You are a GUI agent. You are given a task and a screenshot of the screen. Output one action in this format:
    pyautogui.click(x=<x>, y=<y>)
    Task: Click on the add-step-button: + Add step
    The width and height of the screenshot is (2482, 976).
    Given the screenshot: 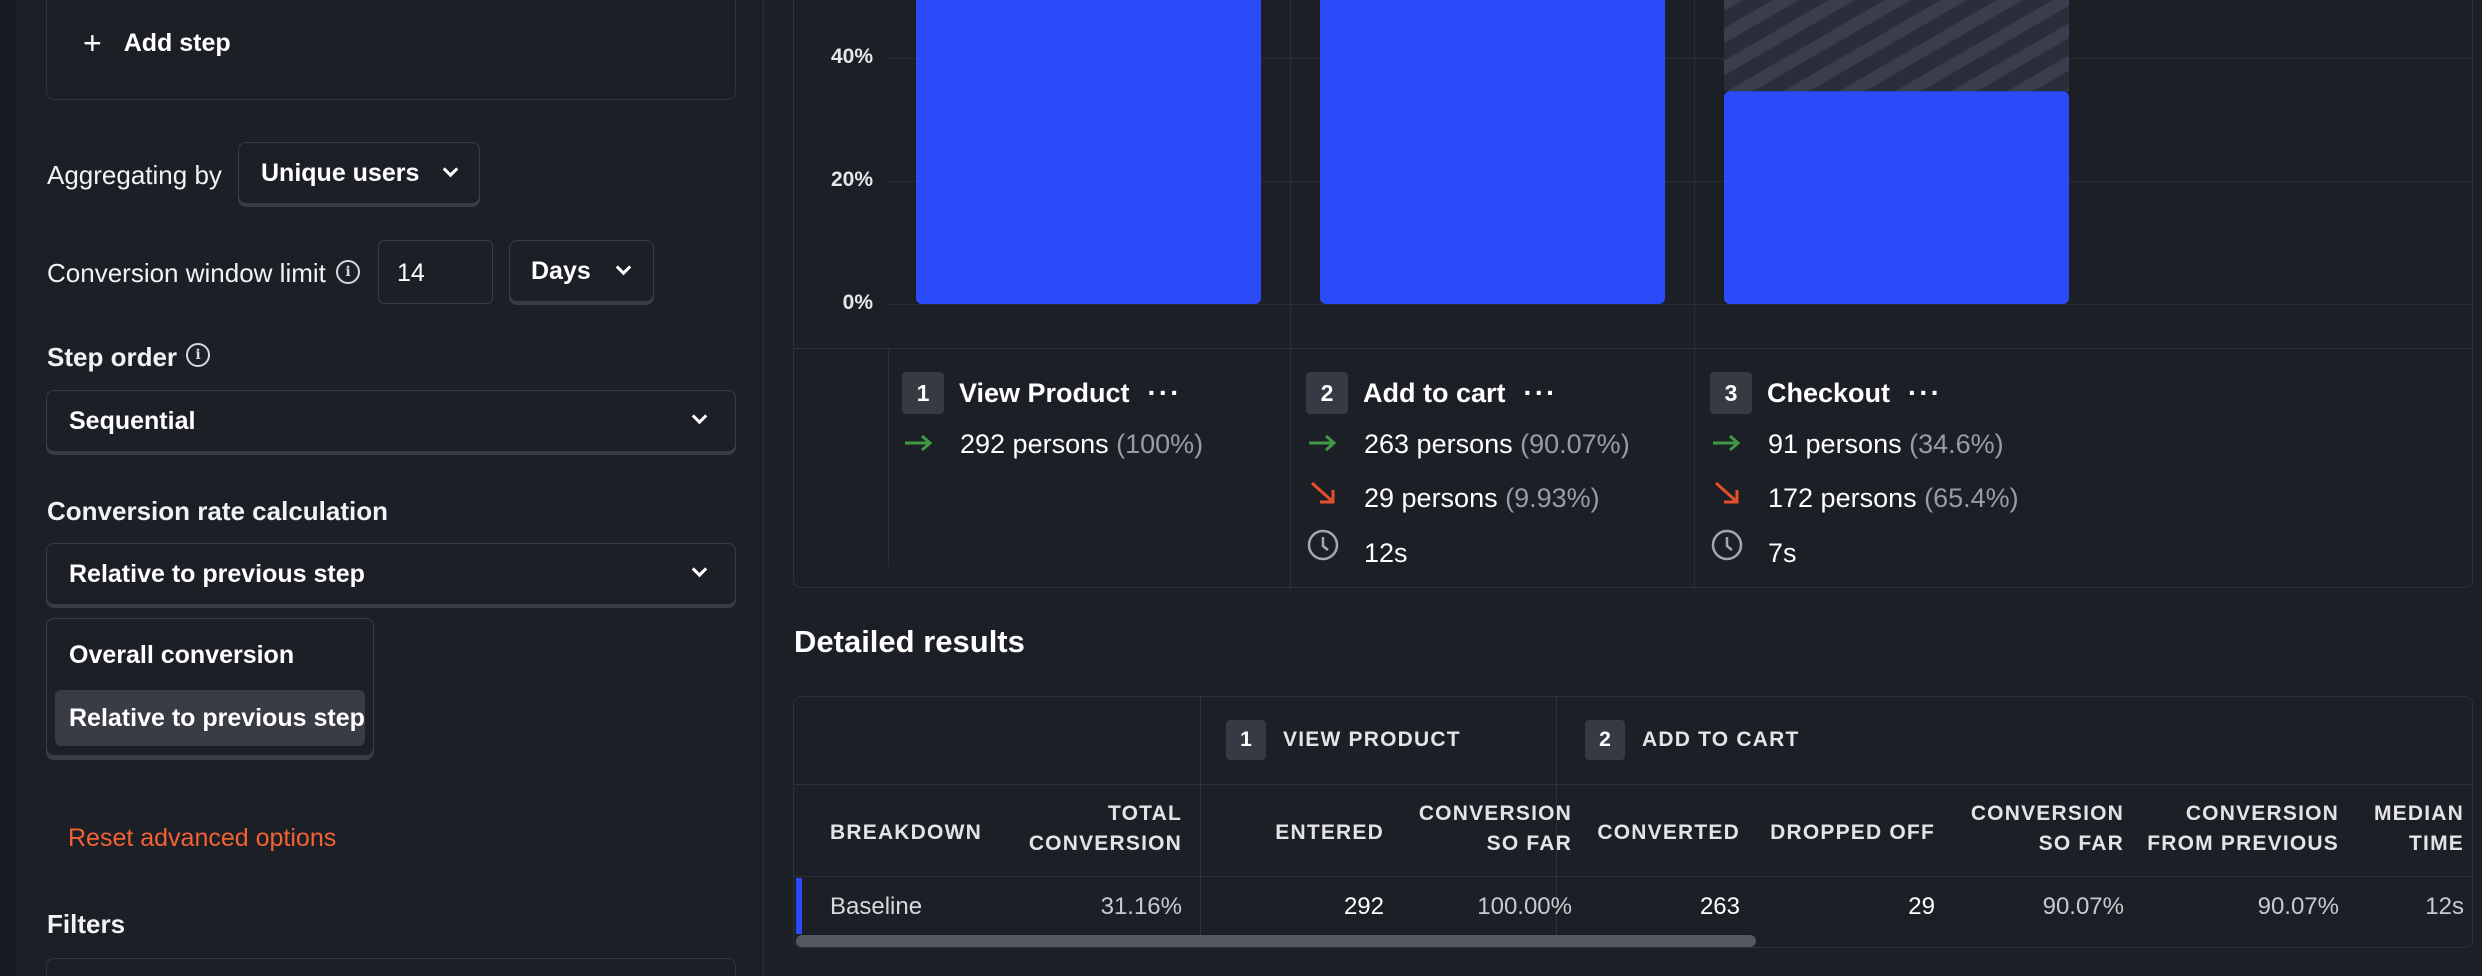 What is the action you would take?
    pyautogui.click(x=157, y=43)
    